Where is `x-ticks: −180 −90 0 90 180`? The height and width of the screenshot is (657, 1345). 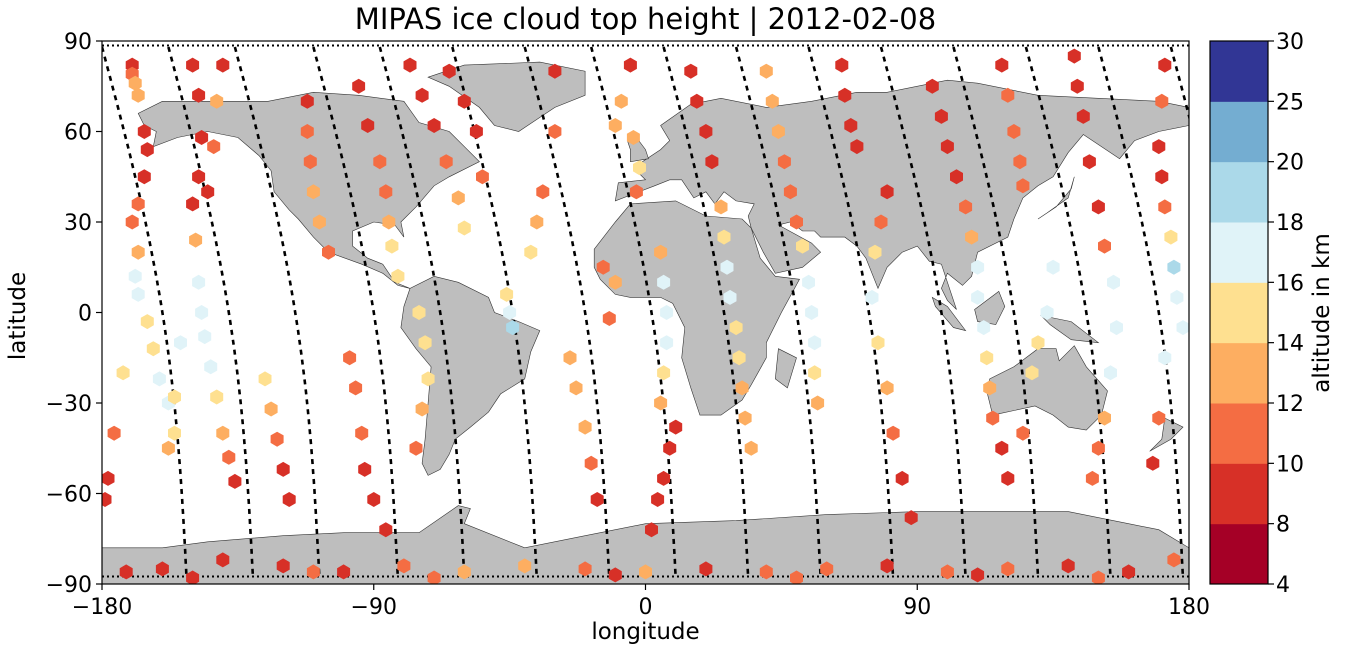 x-ticks: −180 −90 0 90 180 is located at coordinates (641, 602).